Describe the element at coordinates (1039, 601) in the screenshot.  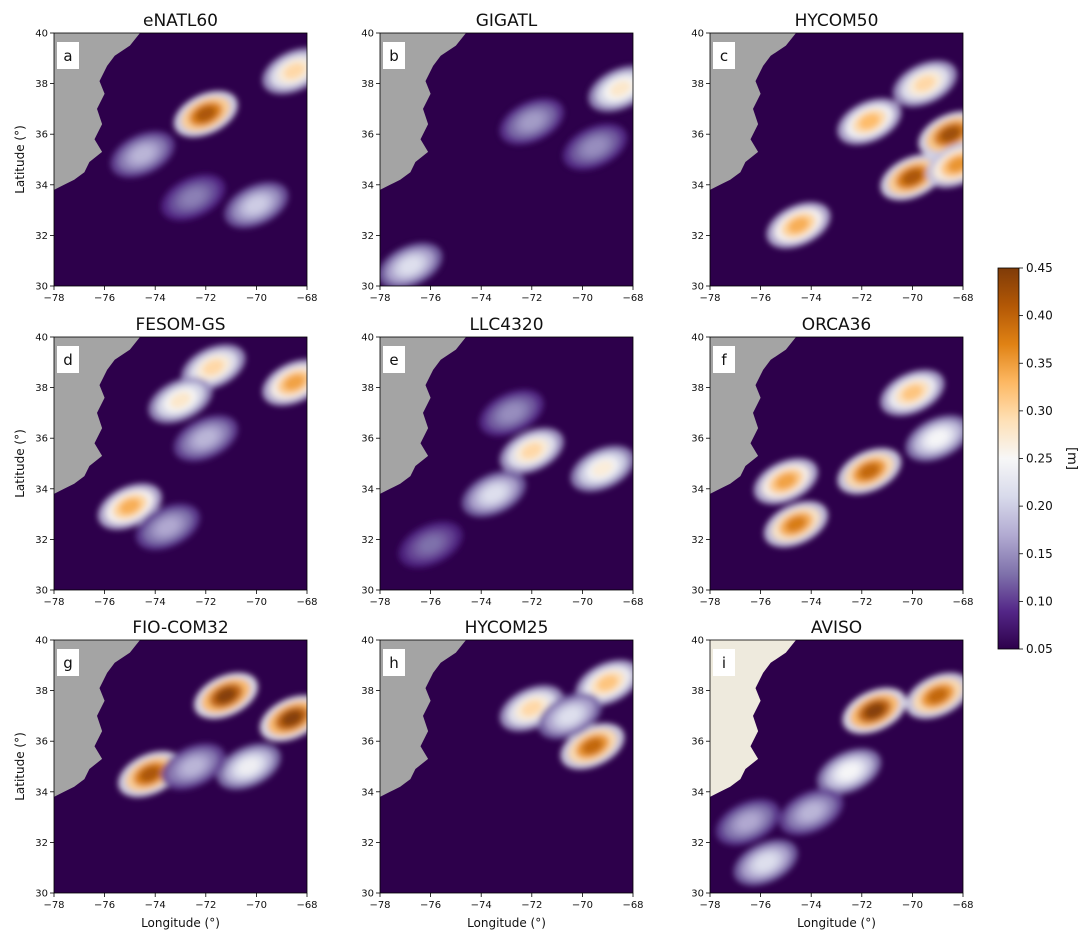
I see `colorbar-tick-label: 0.10` at that location.